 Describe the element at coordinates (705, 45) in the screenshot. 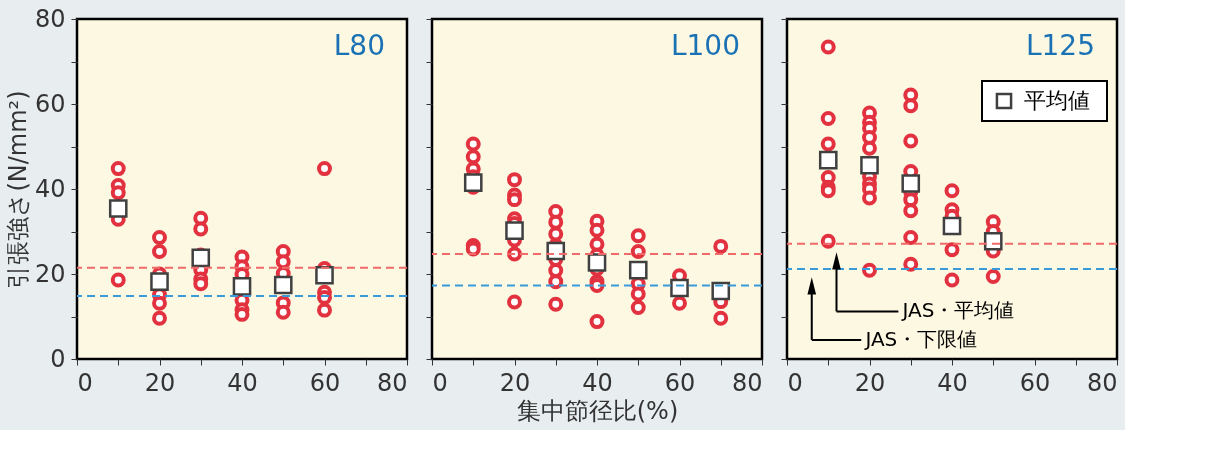

I see `chart-title: L100` at that location.